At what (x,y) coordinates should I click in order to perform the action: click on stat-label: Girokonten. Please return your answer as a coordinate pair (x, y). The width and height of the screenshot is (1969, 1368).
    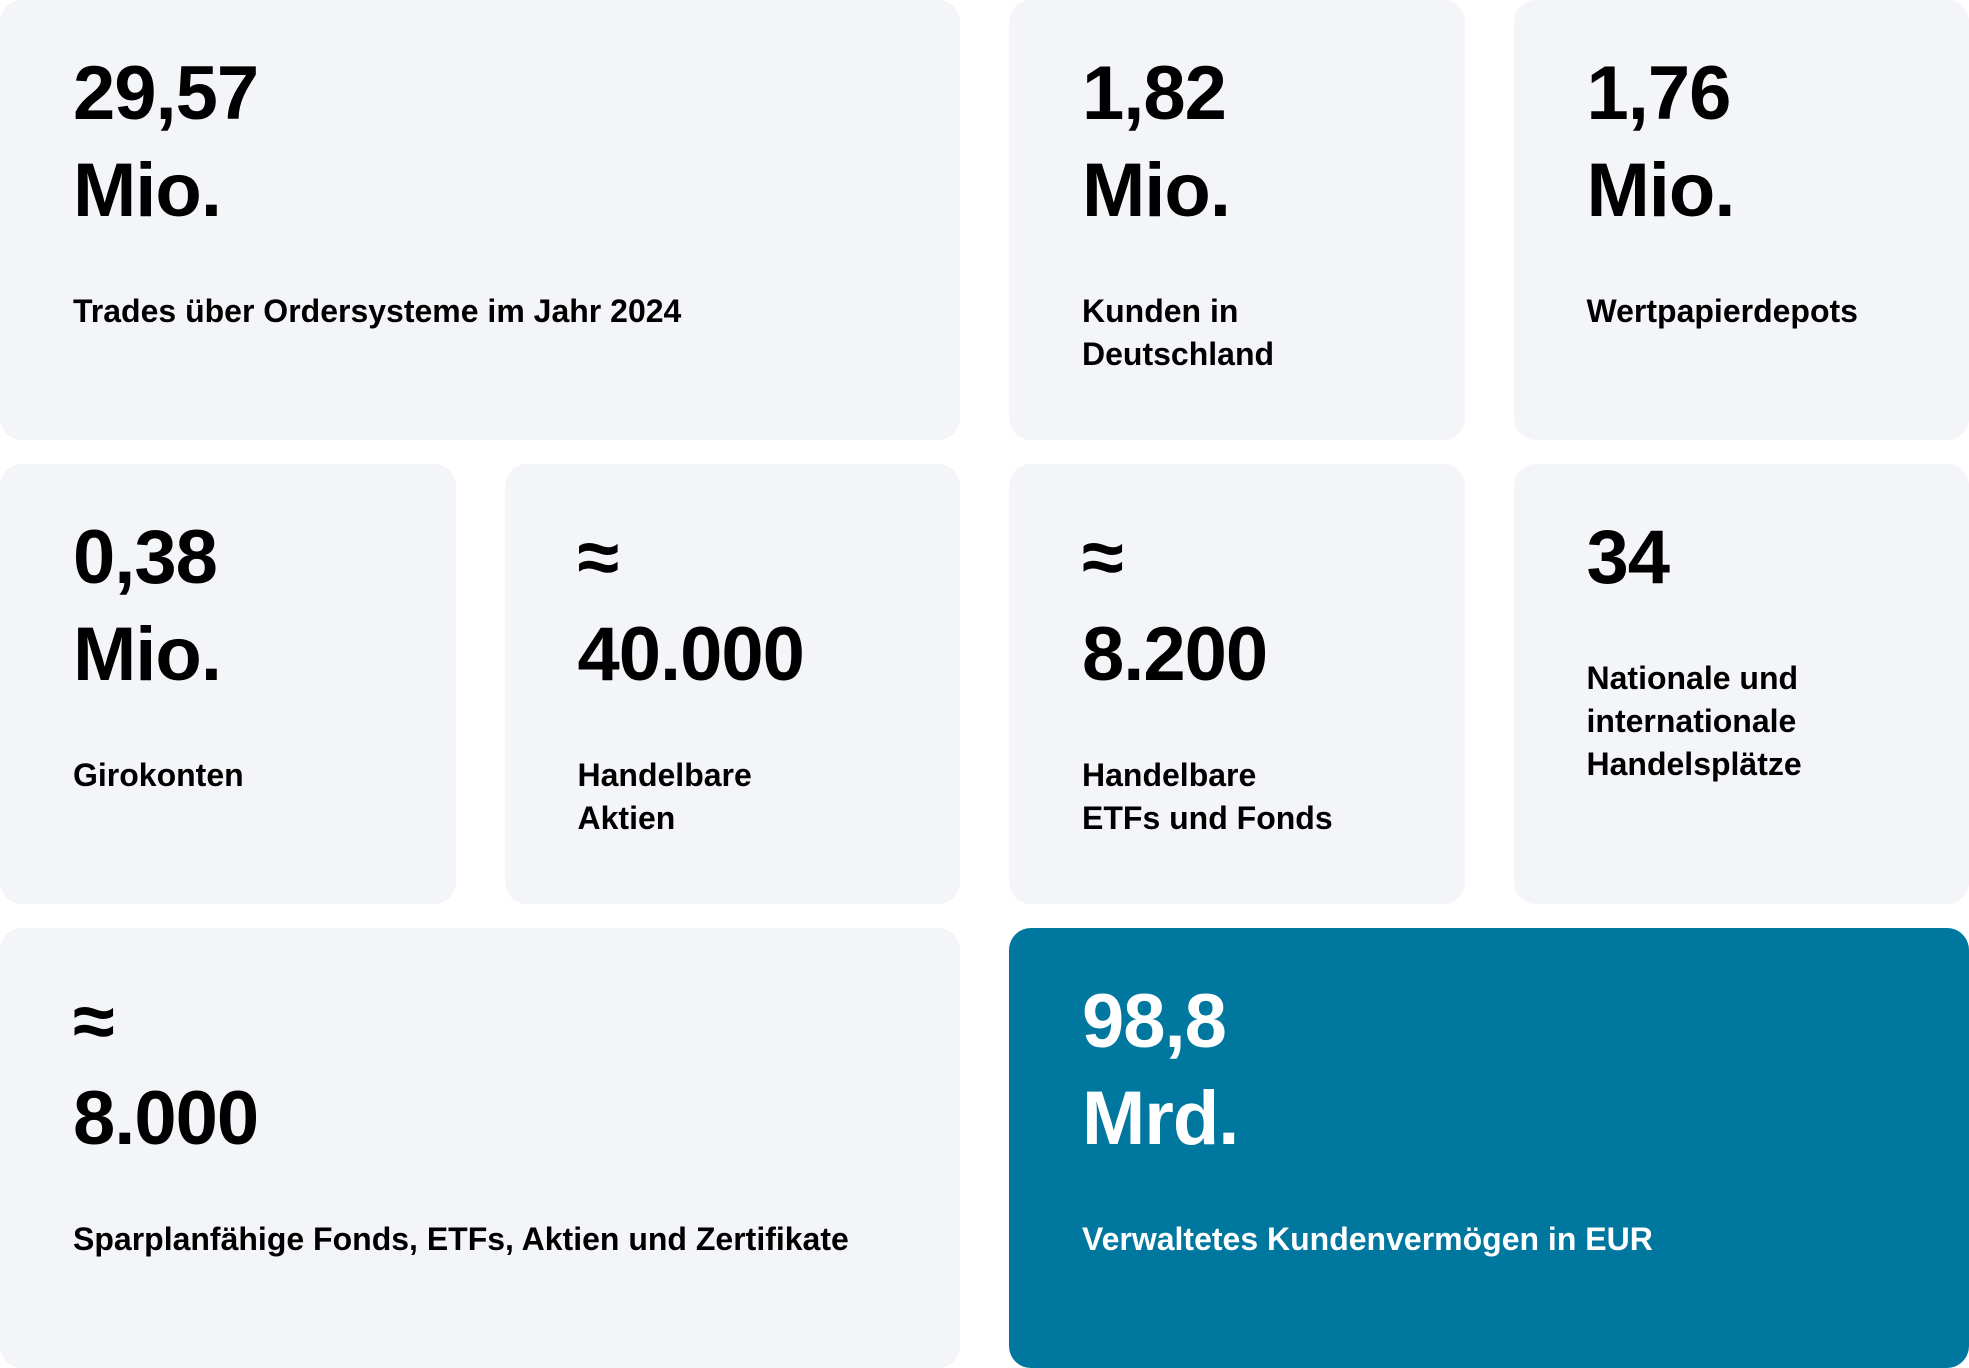
    Looking at the image, I should click on (244, 775).